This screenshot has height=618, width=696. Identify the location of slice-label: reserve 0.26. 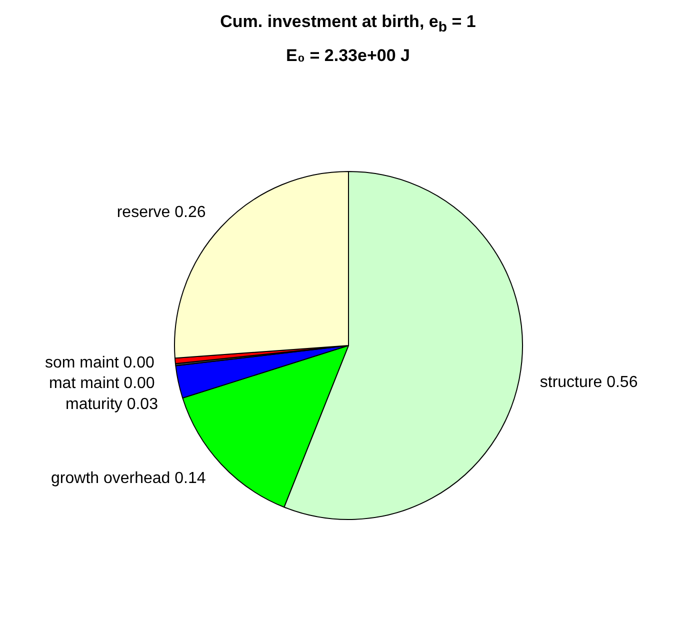
(161, 213).